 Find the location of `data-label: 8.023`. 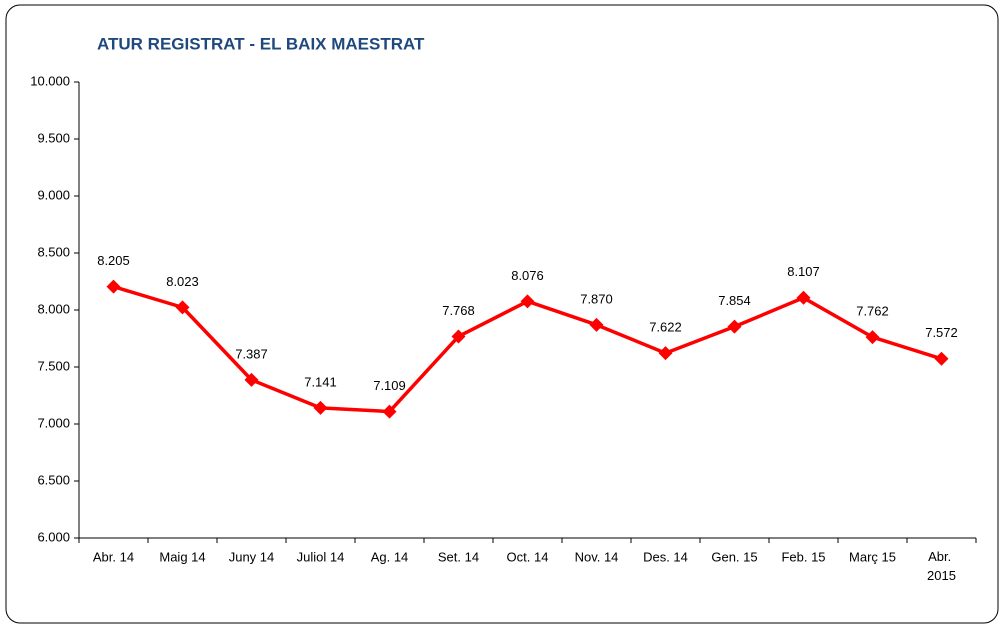

data-label: 8.023 is located at coordinates (182, 281).